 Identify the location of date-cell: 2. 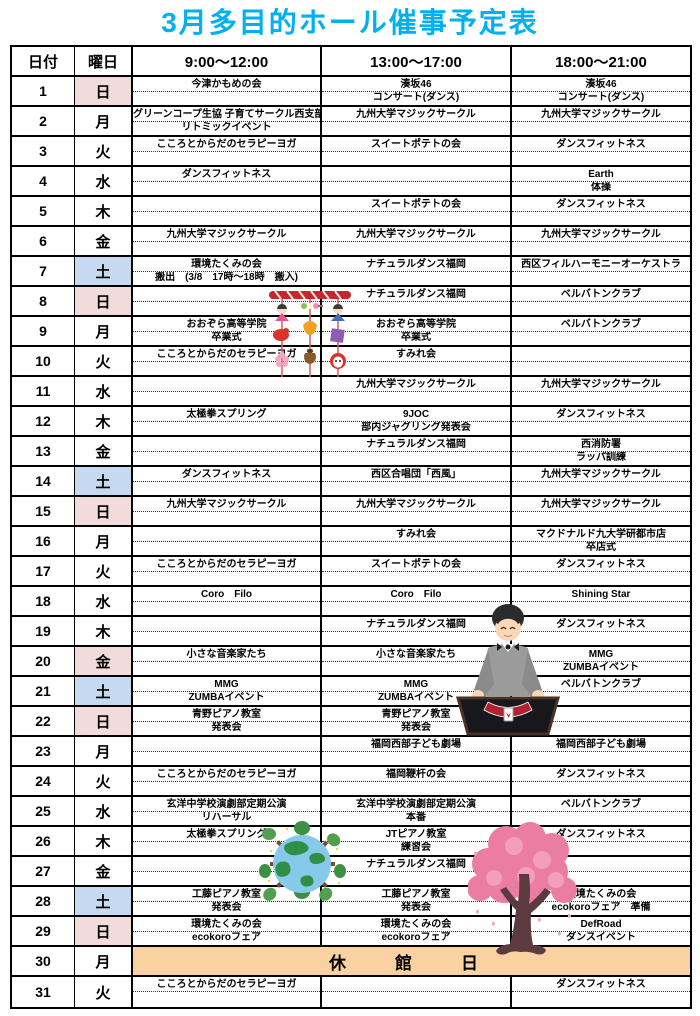
(43, 121).